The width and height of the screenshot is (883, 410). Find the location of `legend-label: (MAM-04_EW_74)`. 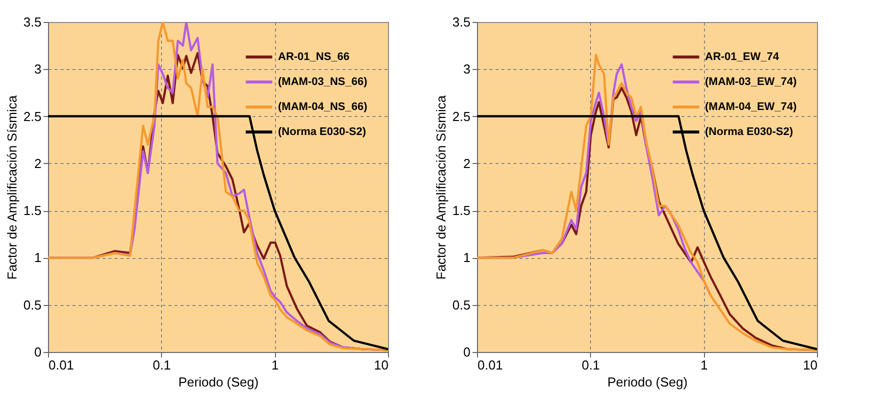

legend-label: (MAM-04_EW_74) is located at coordinates (751, 107).